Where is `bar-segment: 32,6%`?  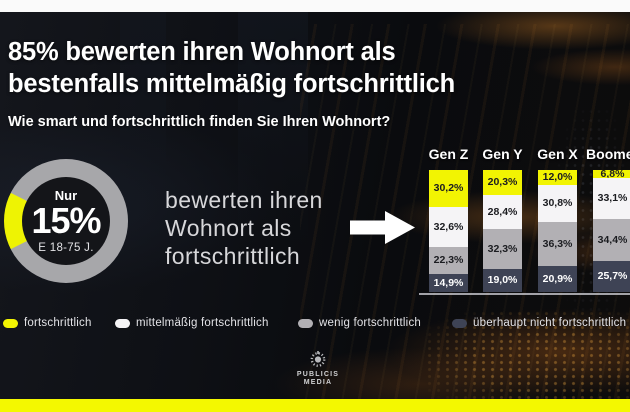
bar-segment: 32,6% is located at coordinates (448, 226).